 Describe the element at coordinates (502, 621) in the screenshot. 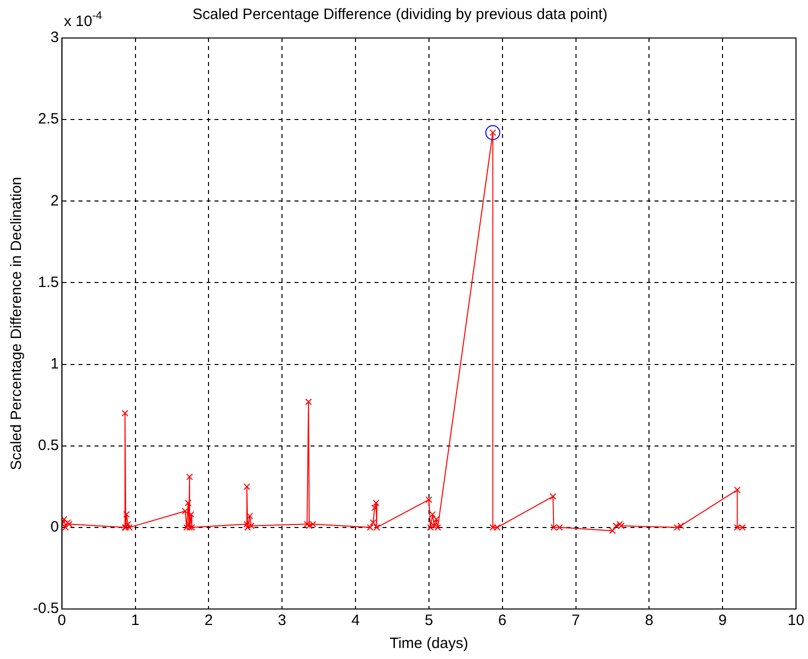

I see `x-tick-label: 6` at that location.